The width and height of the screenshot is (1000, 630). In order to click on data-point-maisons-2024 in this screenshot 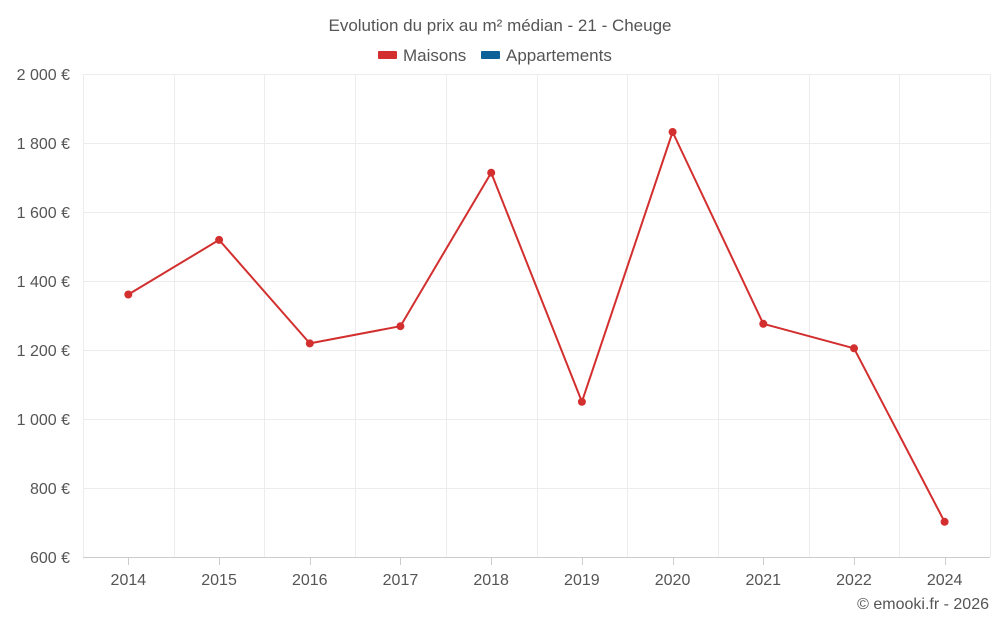, I will do `click(944, 521)`.